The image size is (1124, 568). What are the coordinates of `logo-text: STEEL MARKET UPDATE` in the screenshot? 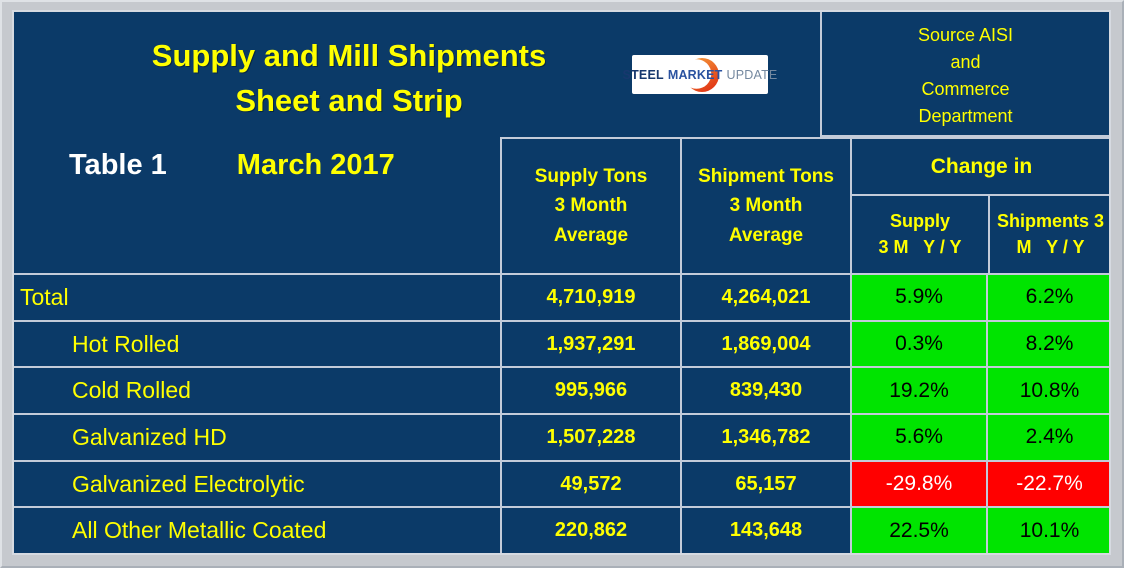 It's located at (700, 74).